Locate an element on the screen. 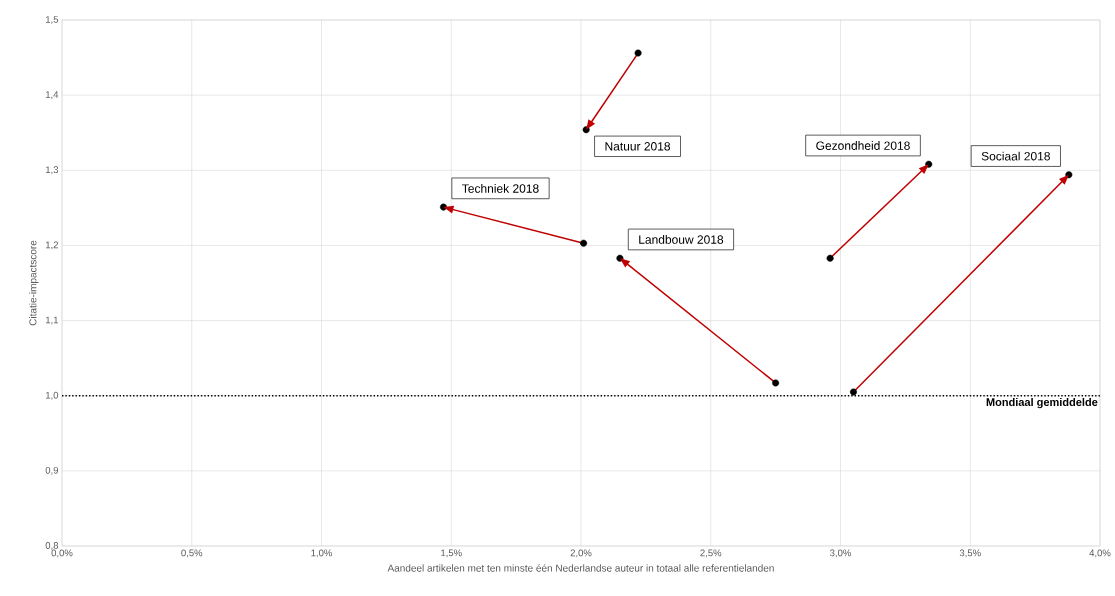  x-tick-label: 1,0% is located at coordinates (321, 553).